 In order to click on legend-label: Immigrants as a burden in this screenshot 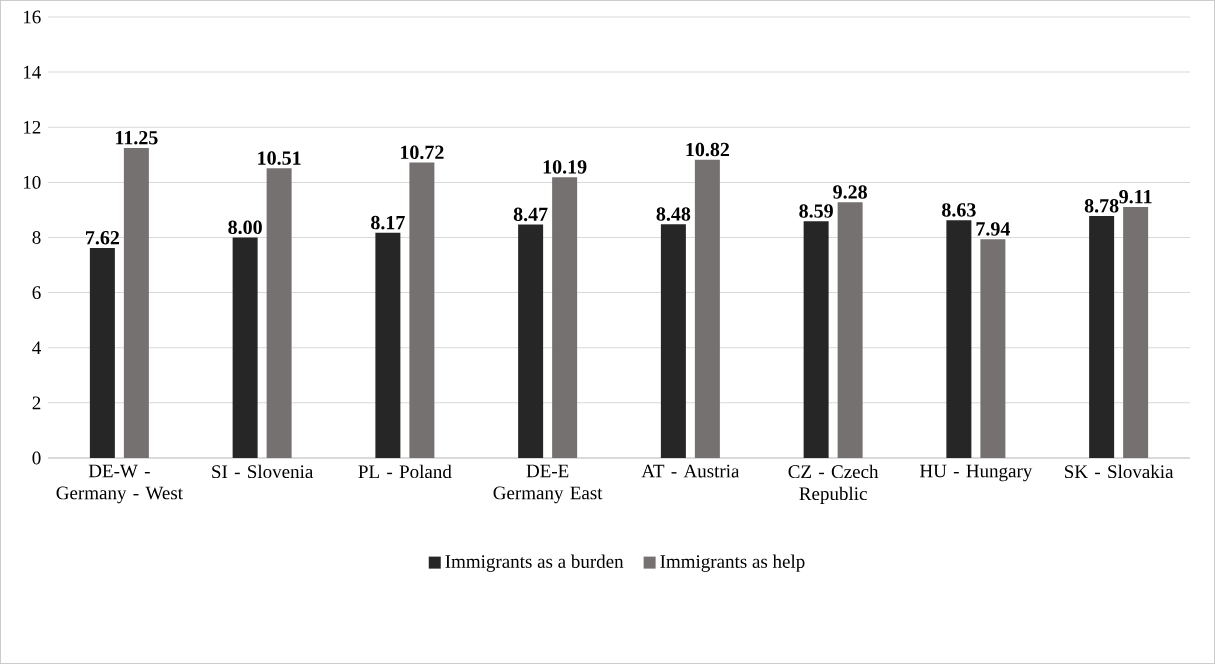, I will do `click(534, 563)`.